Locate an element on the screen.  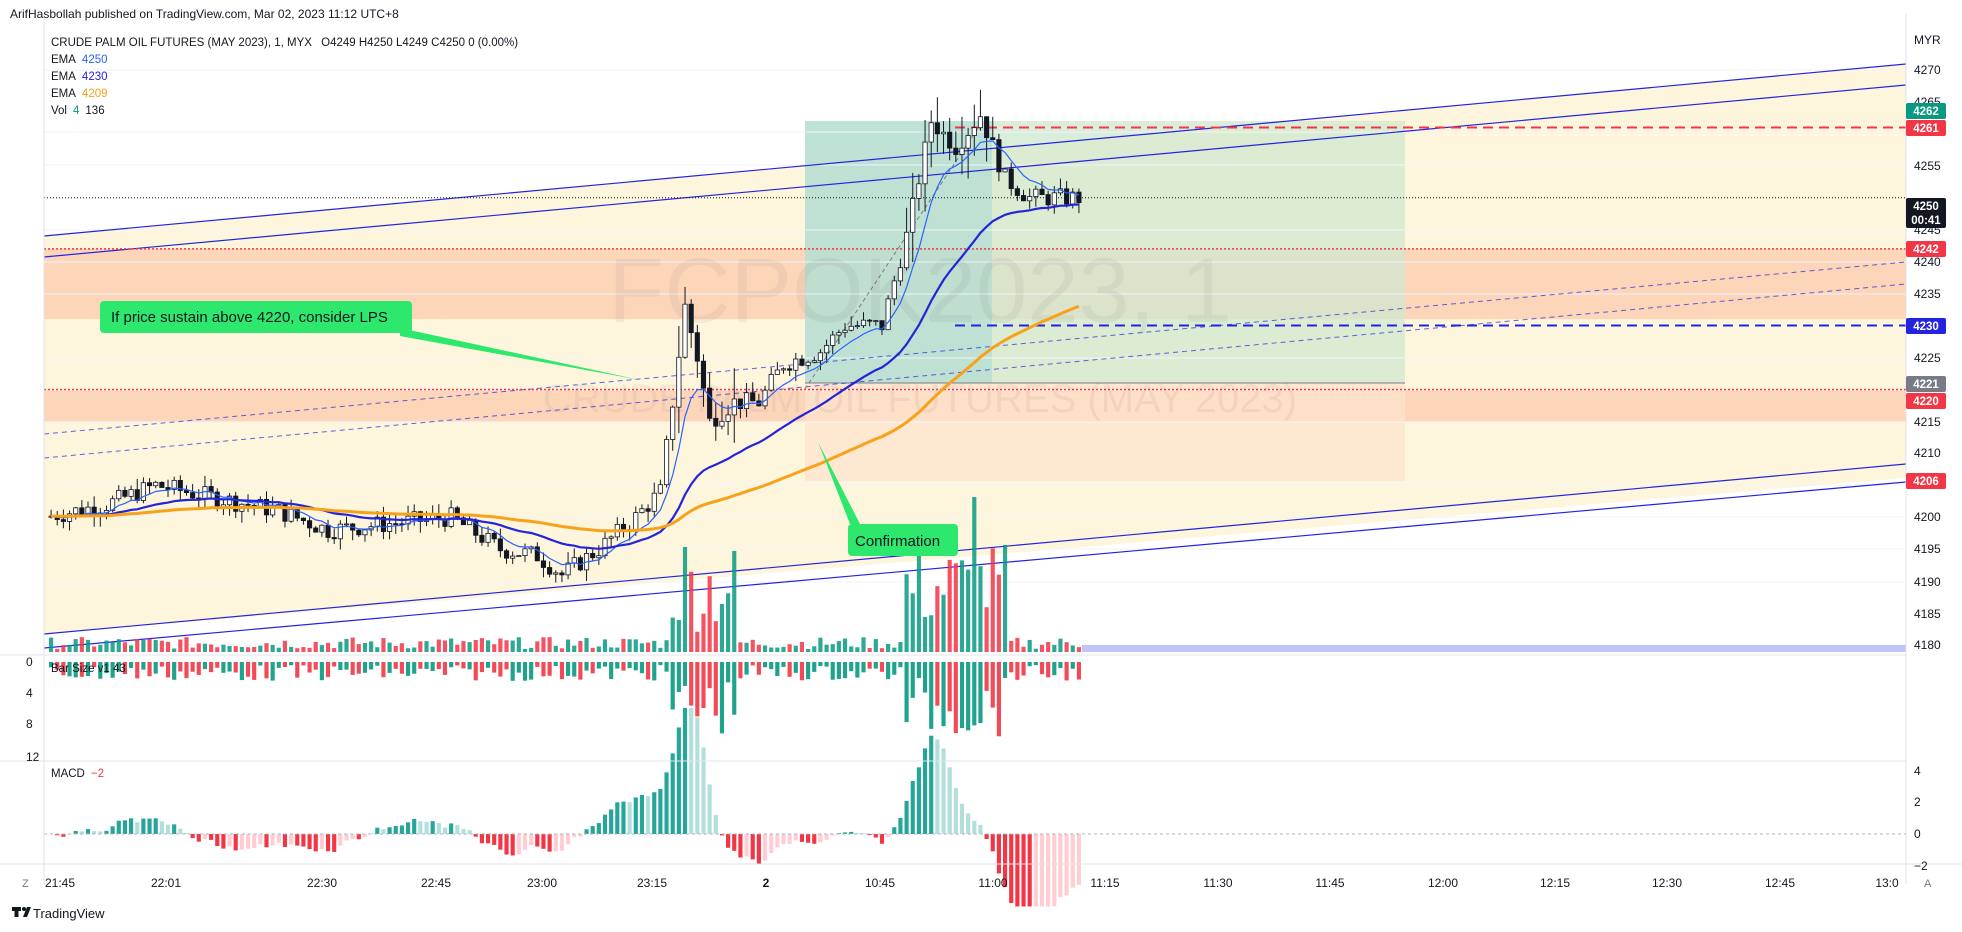
time-axis-label: 10:45 is located at coordinates (880, 883).